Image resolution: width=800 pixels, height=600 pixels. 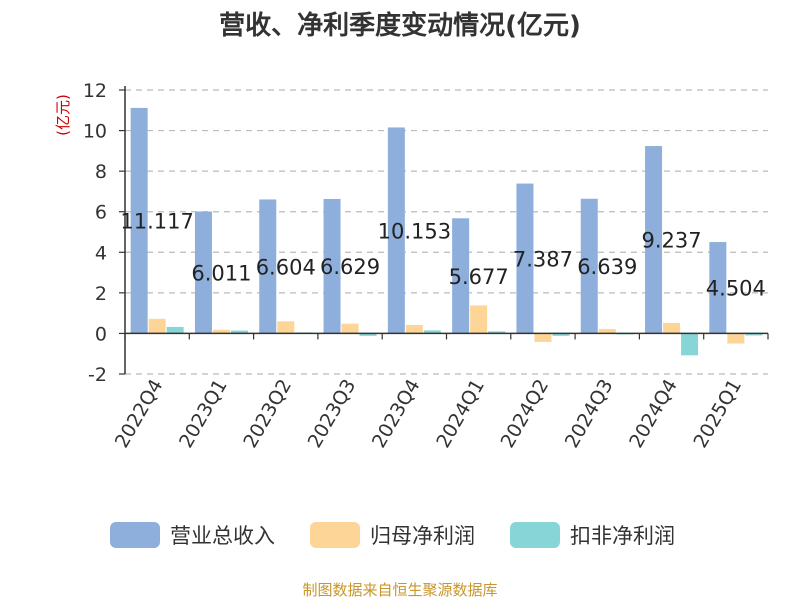 What do you see at coordinates (95, 91) in the screenshot?
I see `y-tick-label: 12` at bounding box center [95, 91].